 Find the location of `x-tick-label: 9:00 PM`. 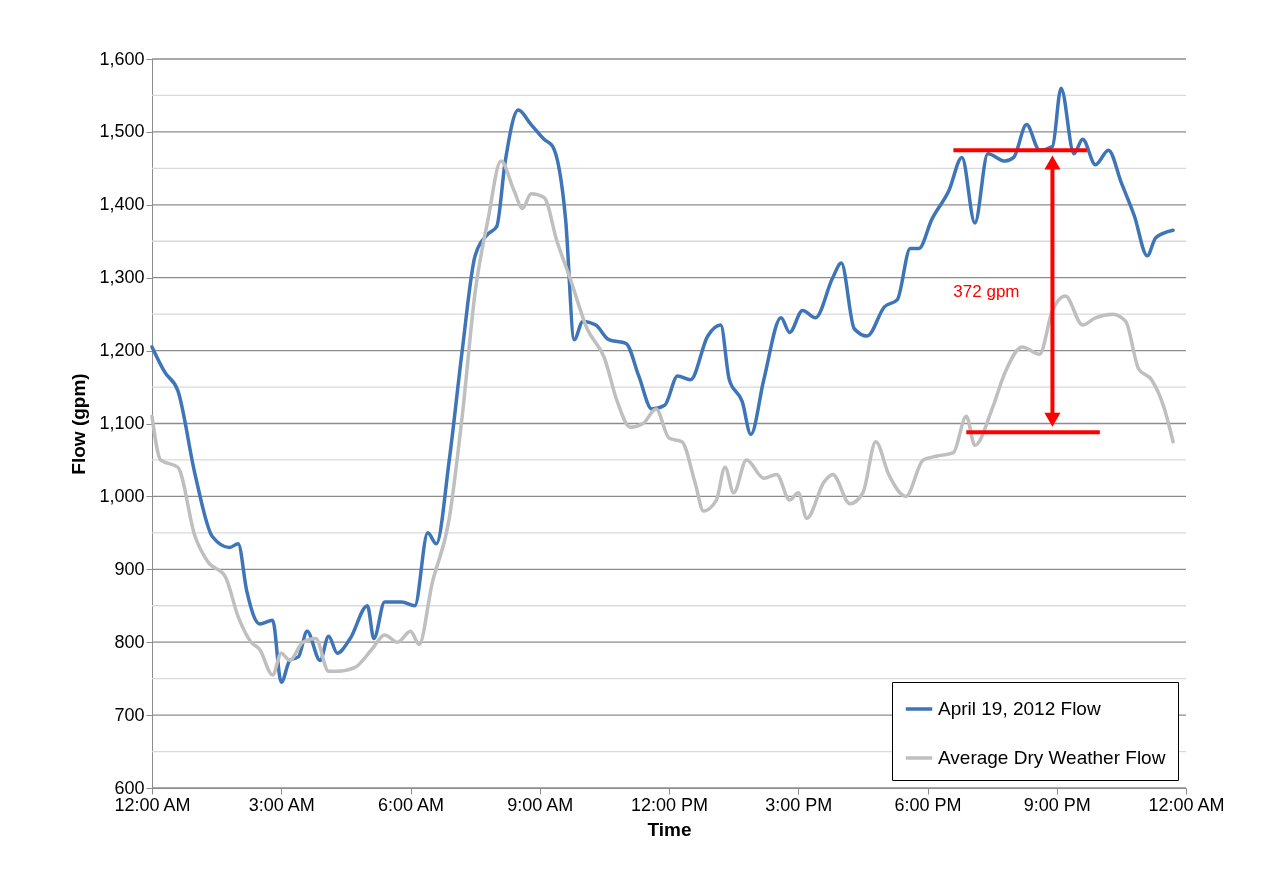

x-tick-label: 9:00 PM is located at coordinates (1057, 804).